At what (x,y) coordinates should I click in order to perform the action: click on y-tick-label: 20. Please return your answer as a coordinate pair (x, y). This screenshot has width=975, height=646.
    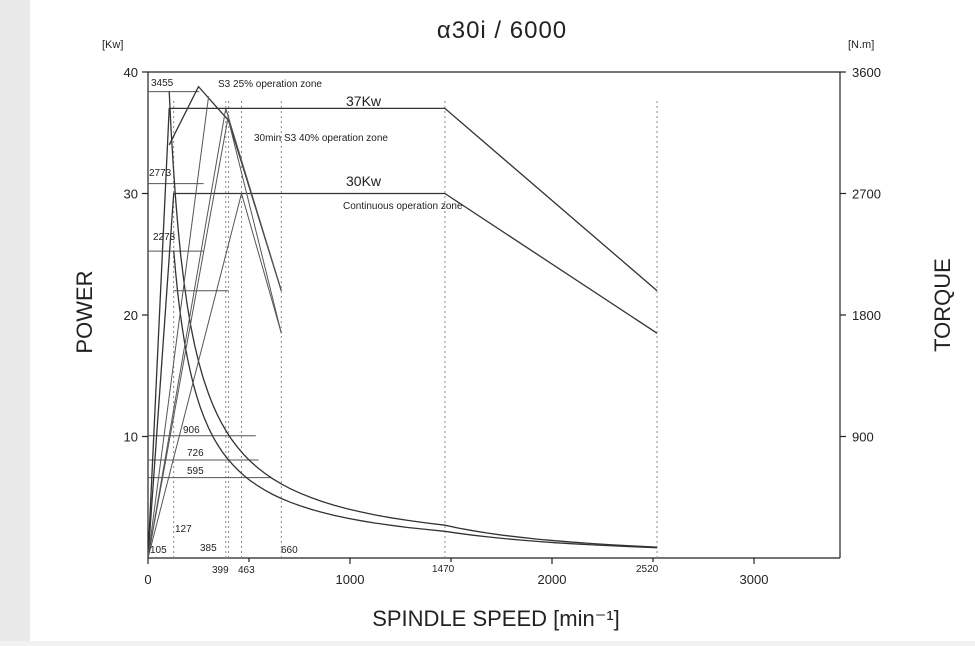
    Looking at the image, I should click on (131, 315).